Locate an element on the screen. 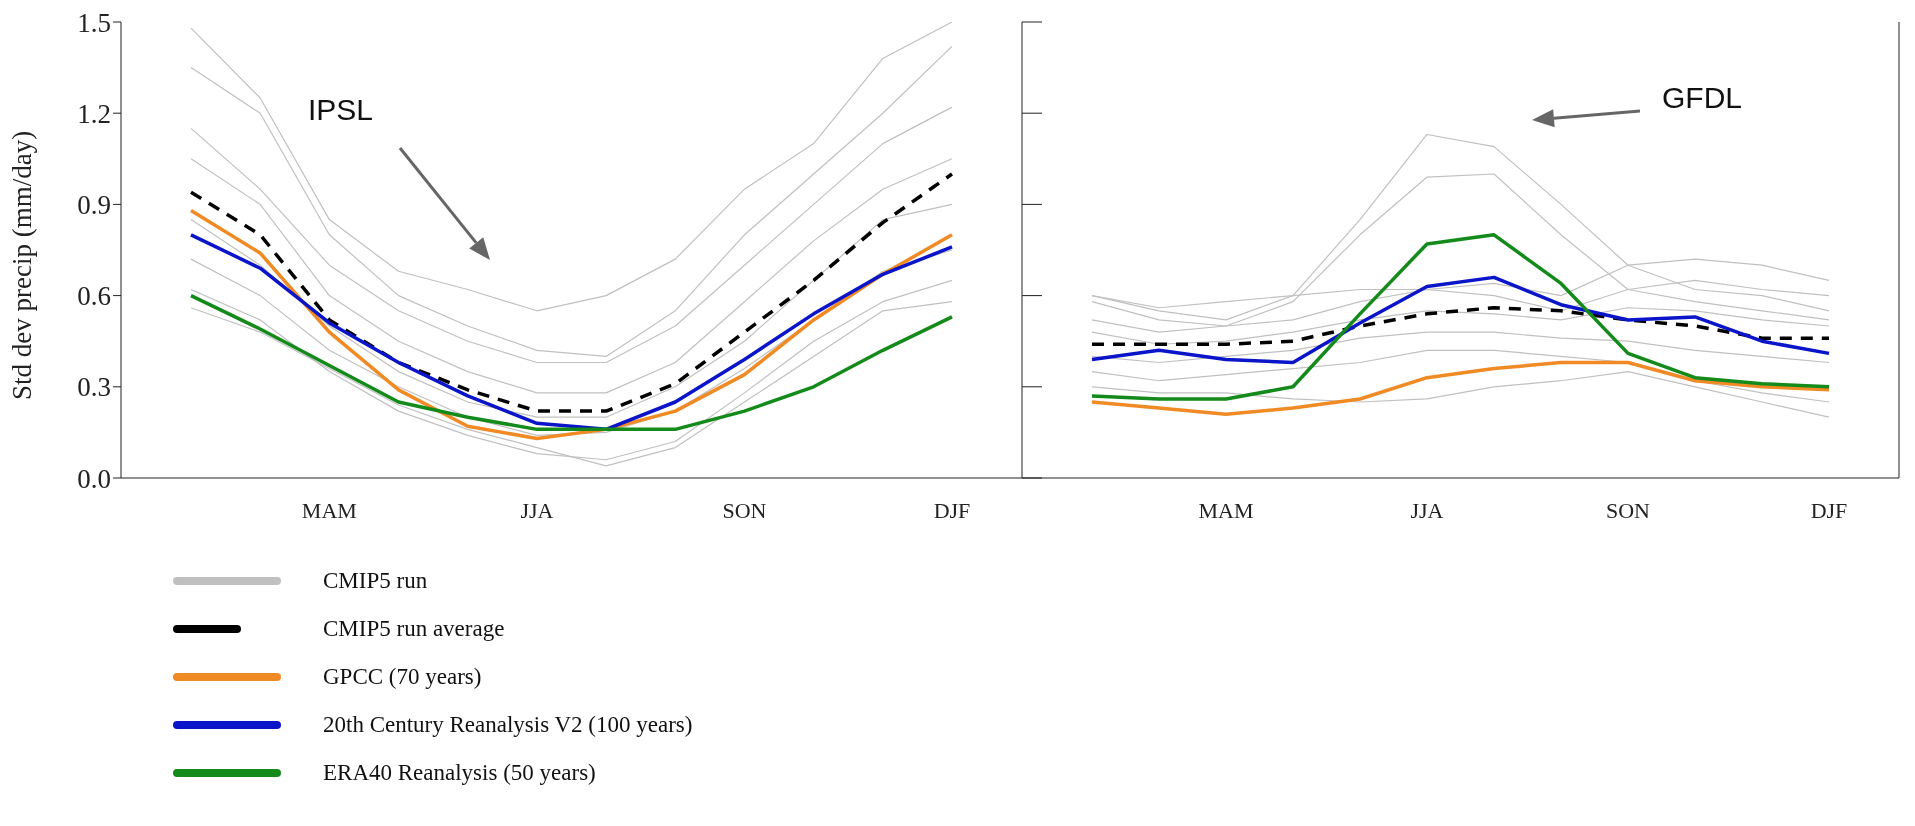 The image size is (1915, 826). annotation: IPSL is located at coordinates (341, 109).